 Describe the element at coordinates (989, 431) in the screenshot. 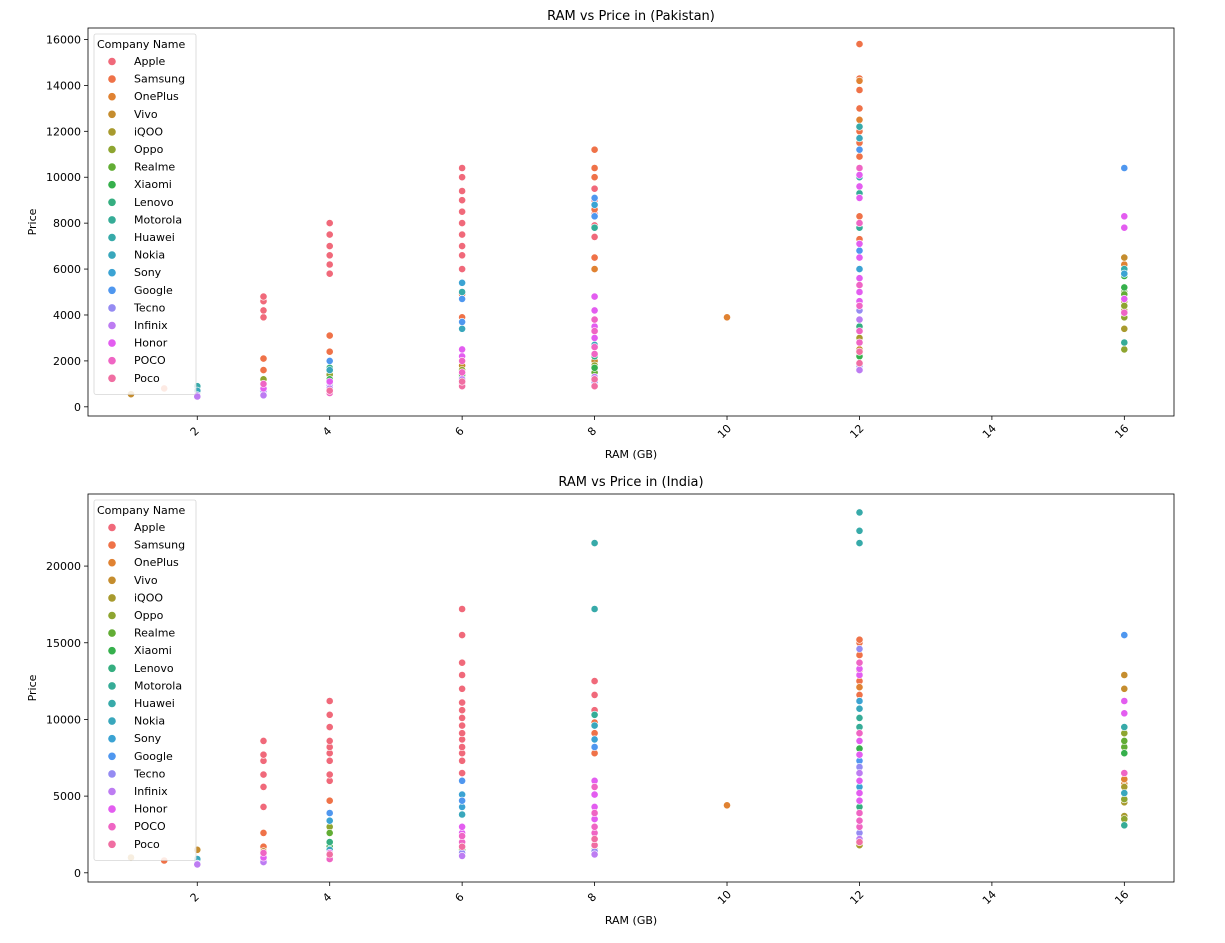

I see `x-tick-label: 14` at that location.